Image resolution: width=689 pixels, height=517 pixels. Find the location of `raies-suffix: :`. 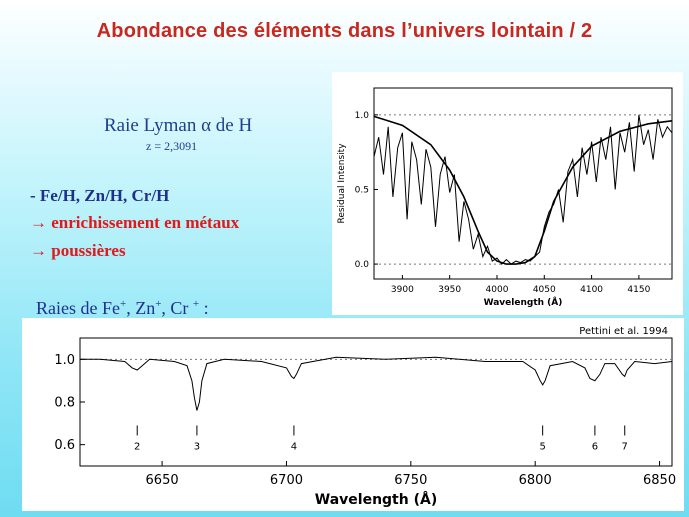

raies-suffix: : is located at coordinates (204, 308).